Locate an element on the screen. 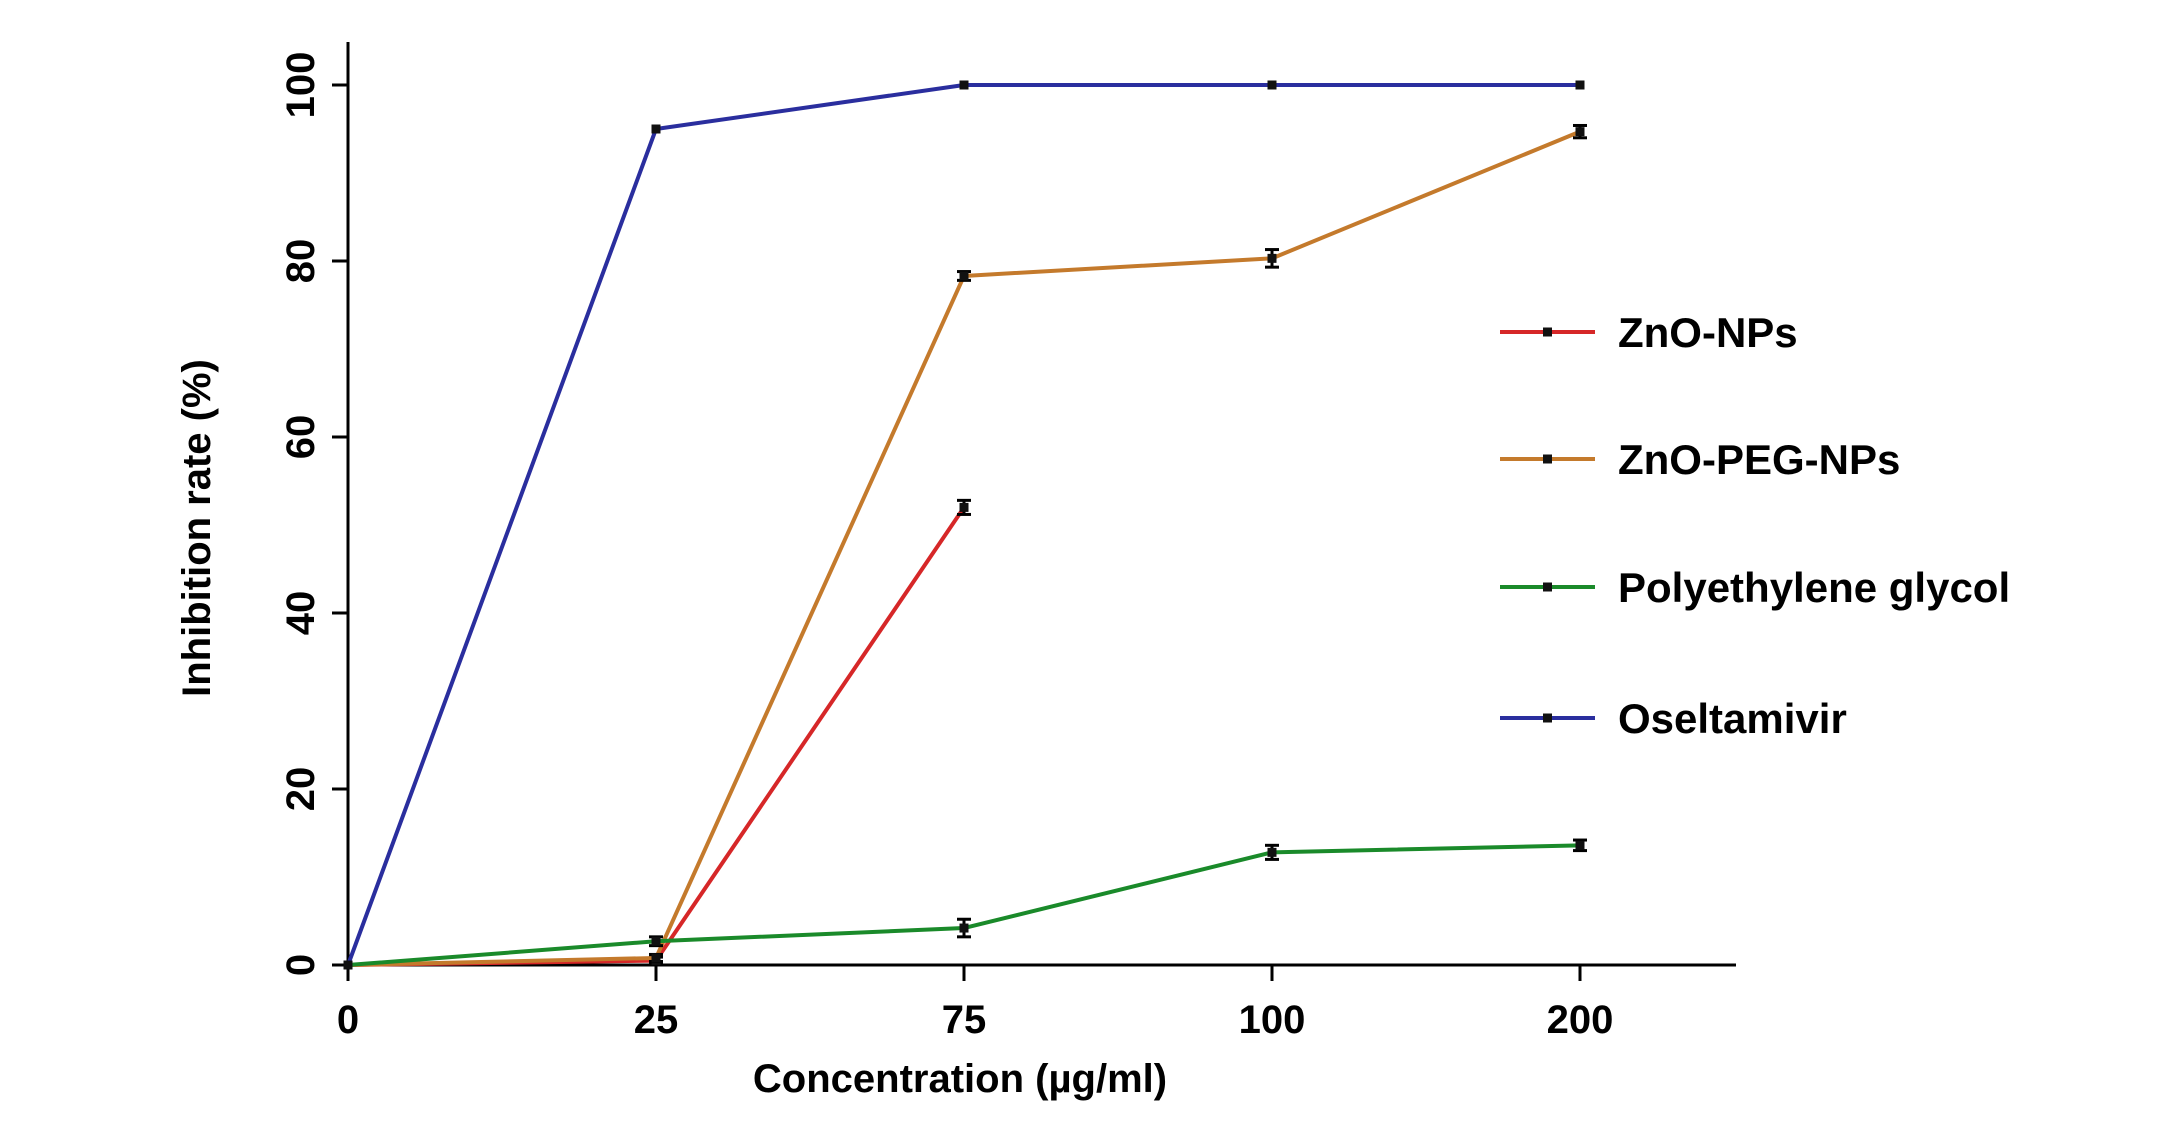 Image resolution: width=2160 pixels, height=1134 pixels. x-tick-label: 0 is located at coordinates (348, 1020).